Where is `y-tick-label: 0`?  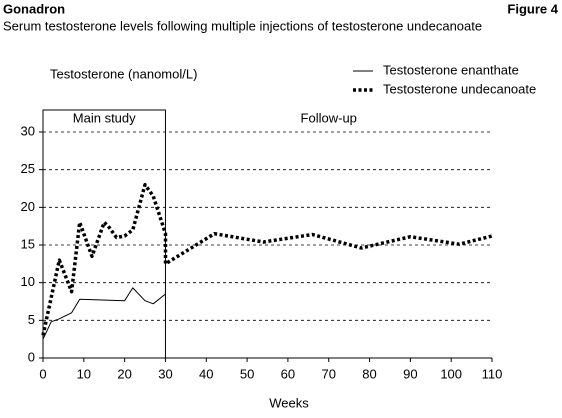 y-tick-label: 0 is located at coordinates (31, 356).